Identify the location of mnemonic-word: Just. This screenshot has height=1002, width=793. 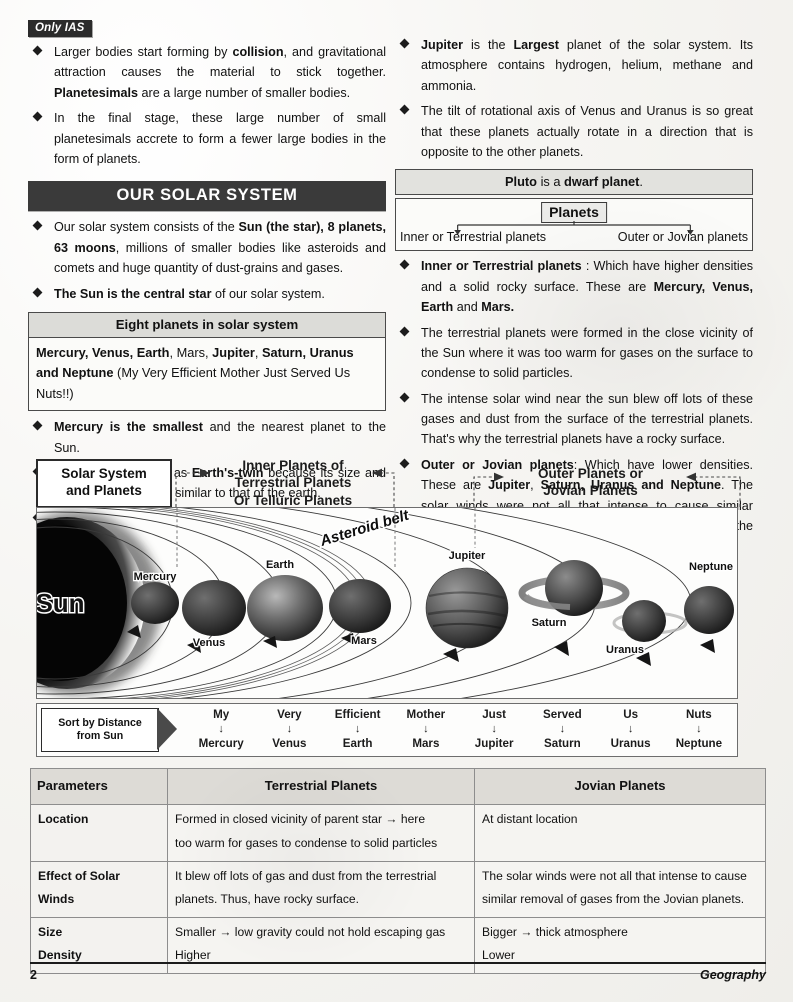
(494, 714).